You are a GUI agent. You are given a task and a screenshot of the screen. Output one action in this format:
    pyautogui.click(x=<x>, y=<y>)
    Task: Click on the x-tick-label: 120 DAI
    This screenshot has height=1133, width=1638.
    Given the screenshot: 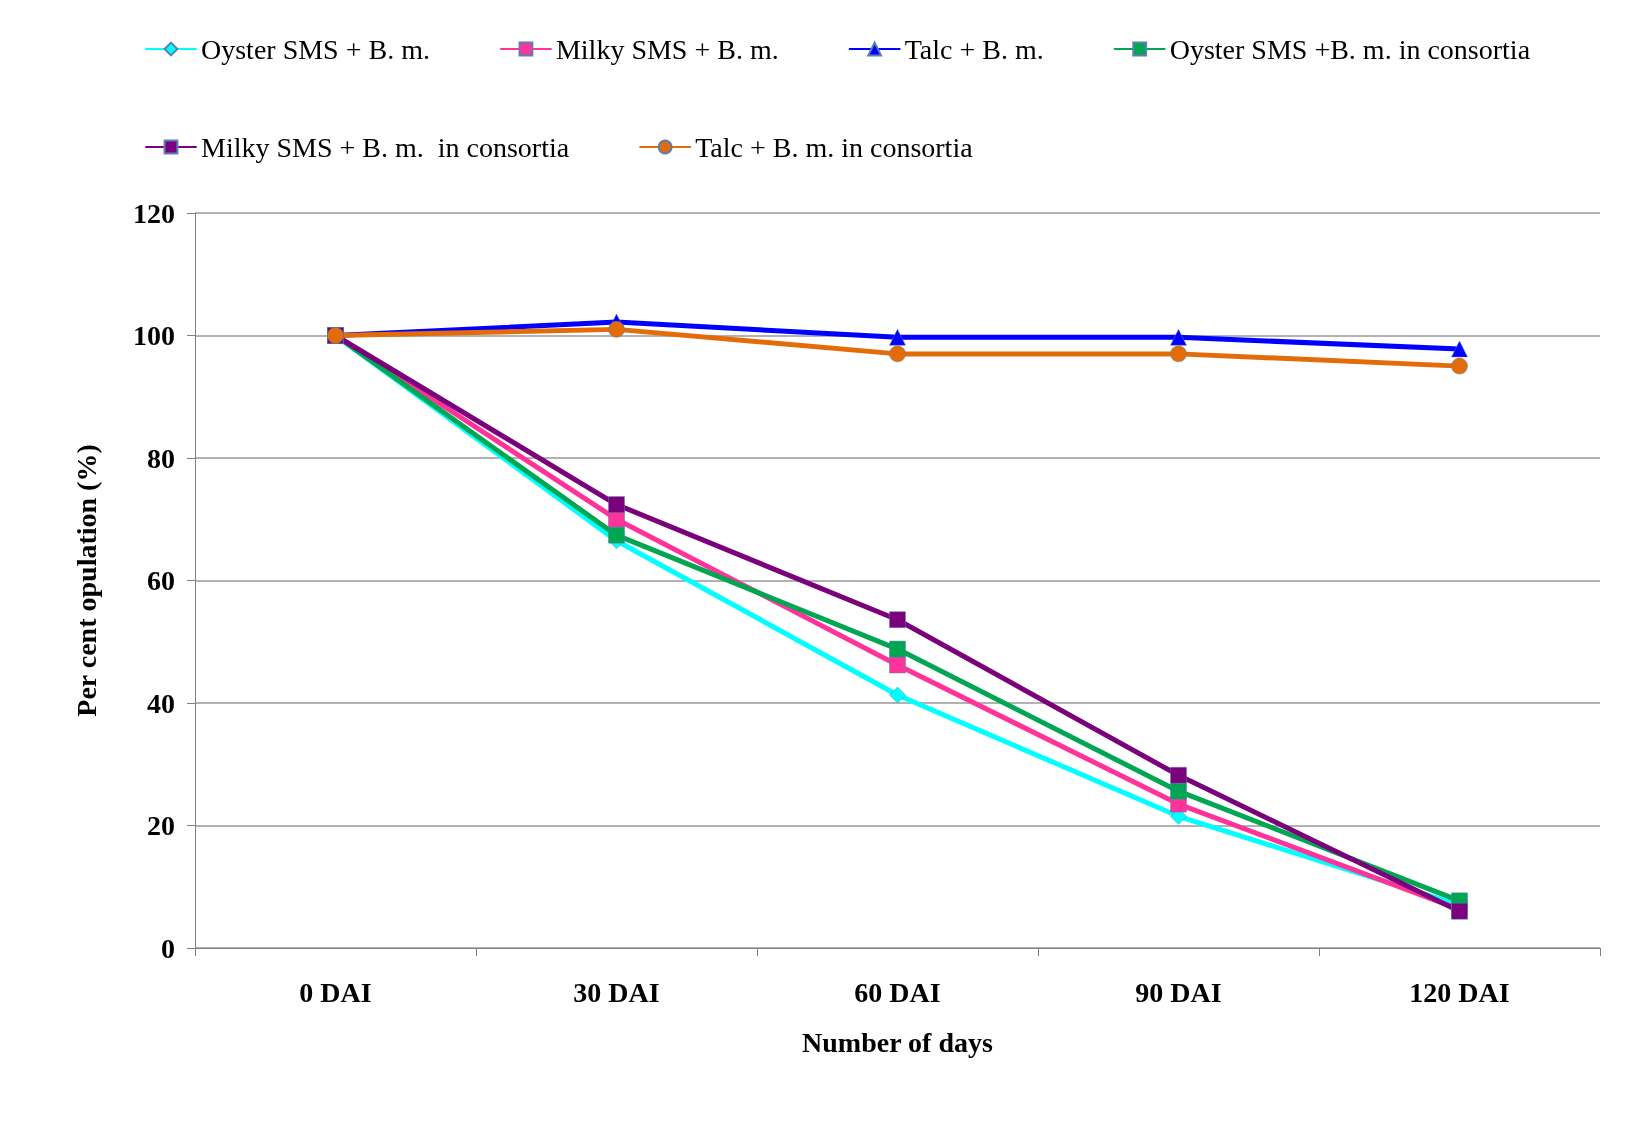 What is the action you would take?
    pyautogui.click(x=1459, y=992)
    